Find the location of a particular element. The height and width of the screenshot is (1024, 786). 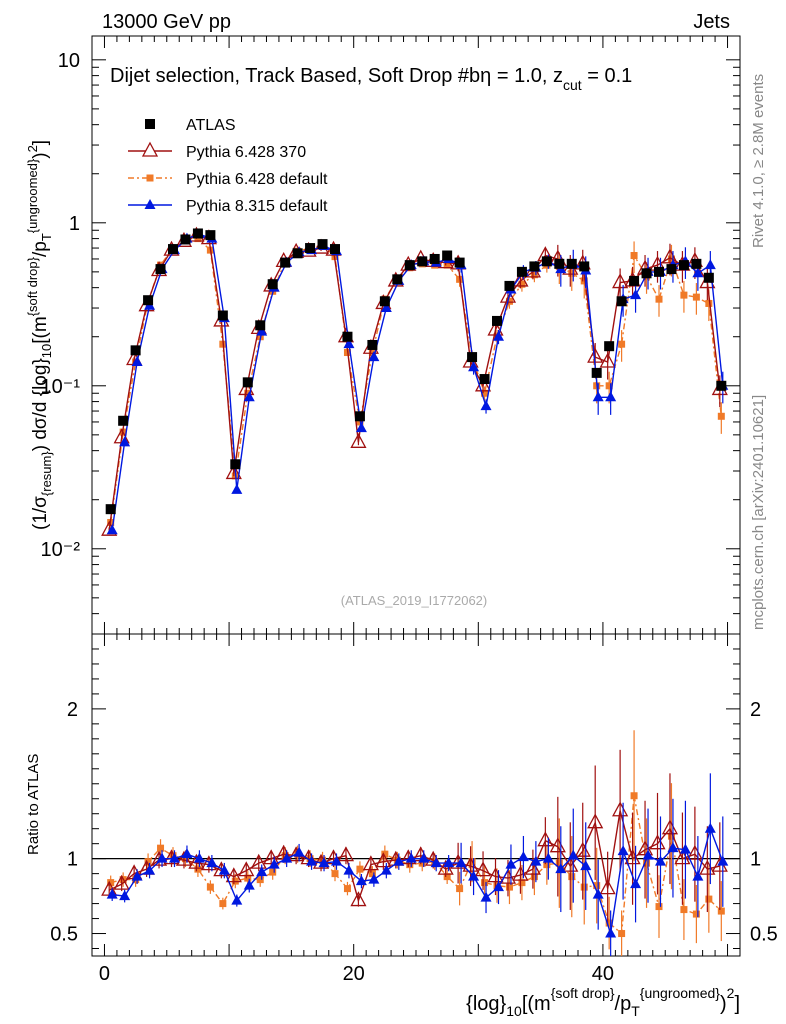

x-tick-label: 40 is located at coordinates (603, 974).